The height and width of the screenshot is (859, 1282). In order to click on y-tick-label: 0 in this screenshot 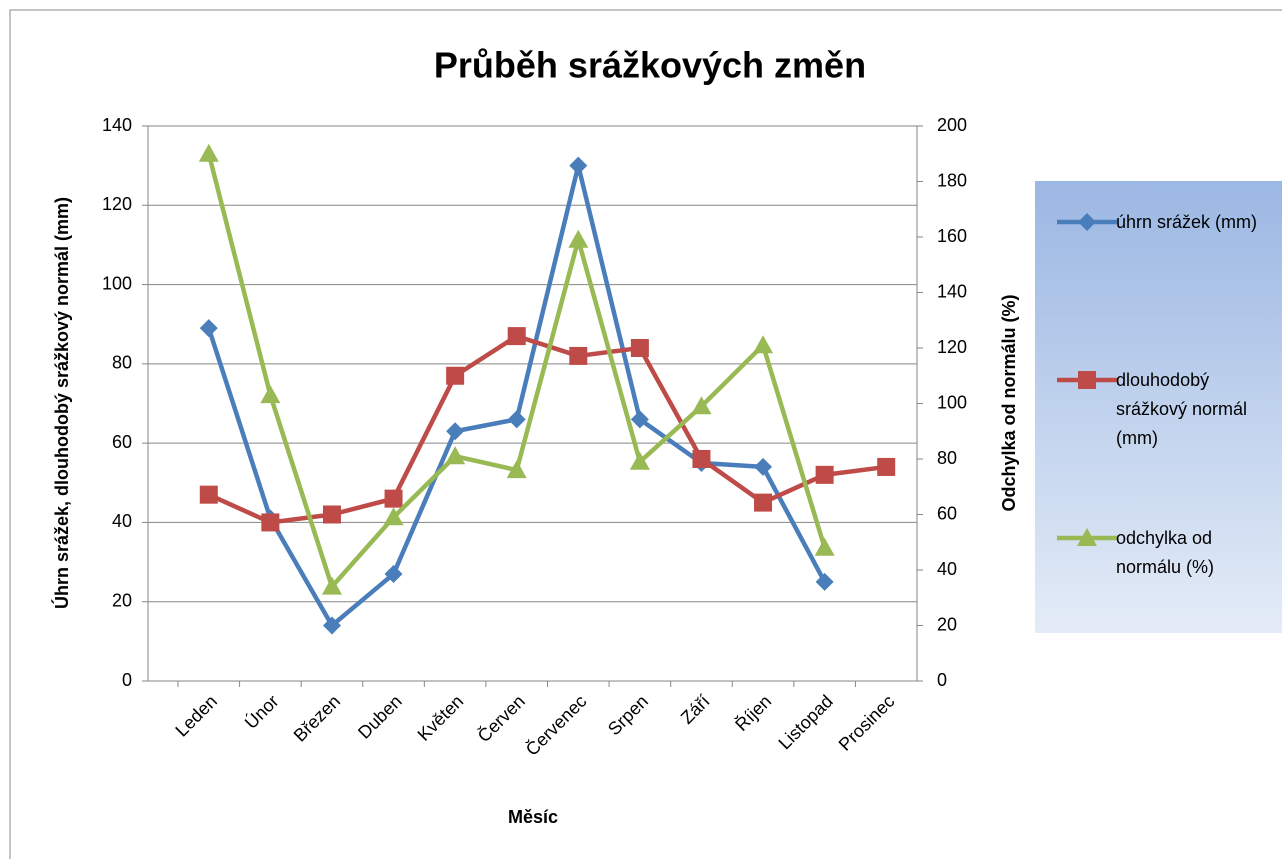, I will do `click(127, 680)`.